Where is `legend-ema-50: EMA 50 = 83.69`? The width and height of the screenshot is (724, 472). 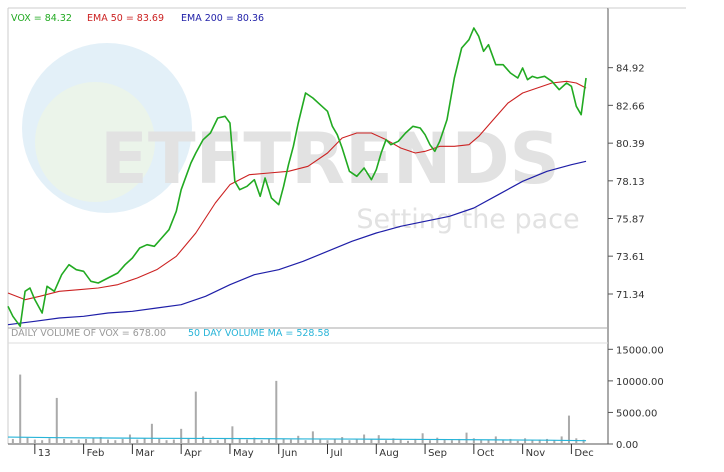 legend-ema-50: EMA 50 = 83.69 is located at coordinates (125, 18).